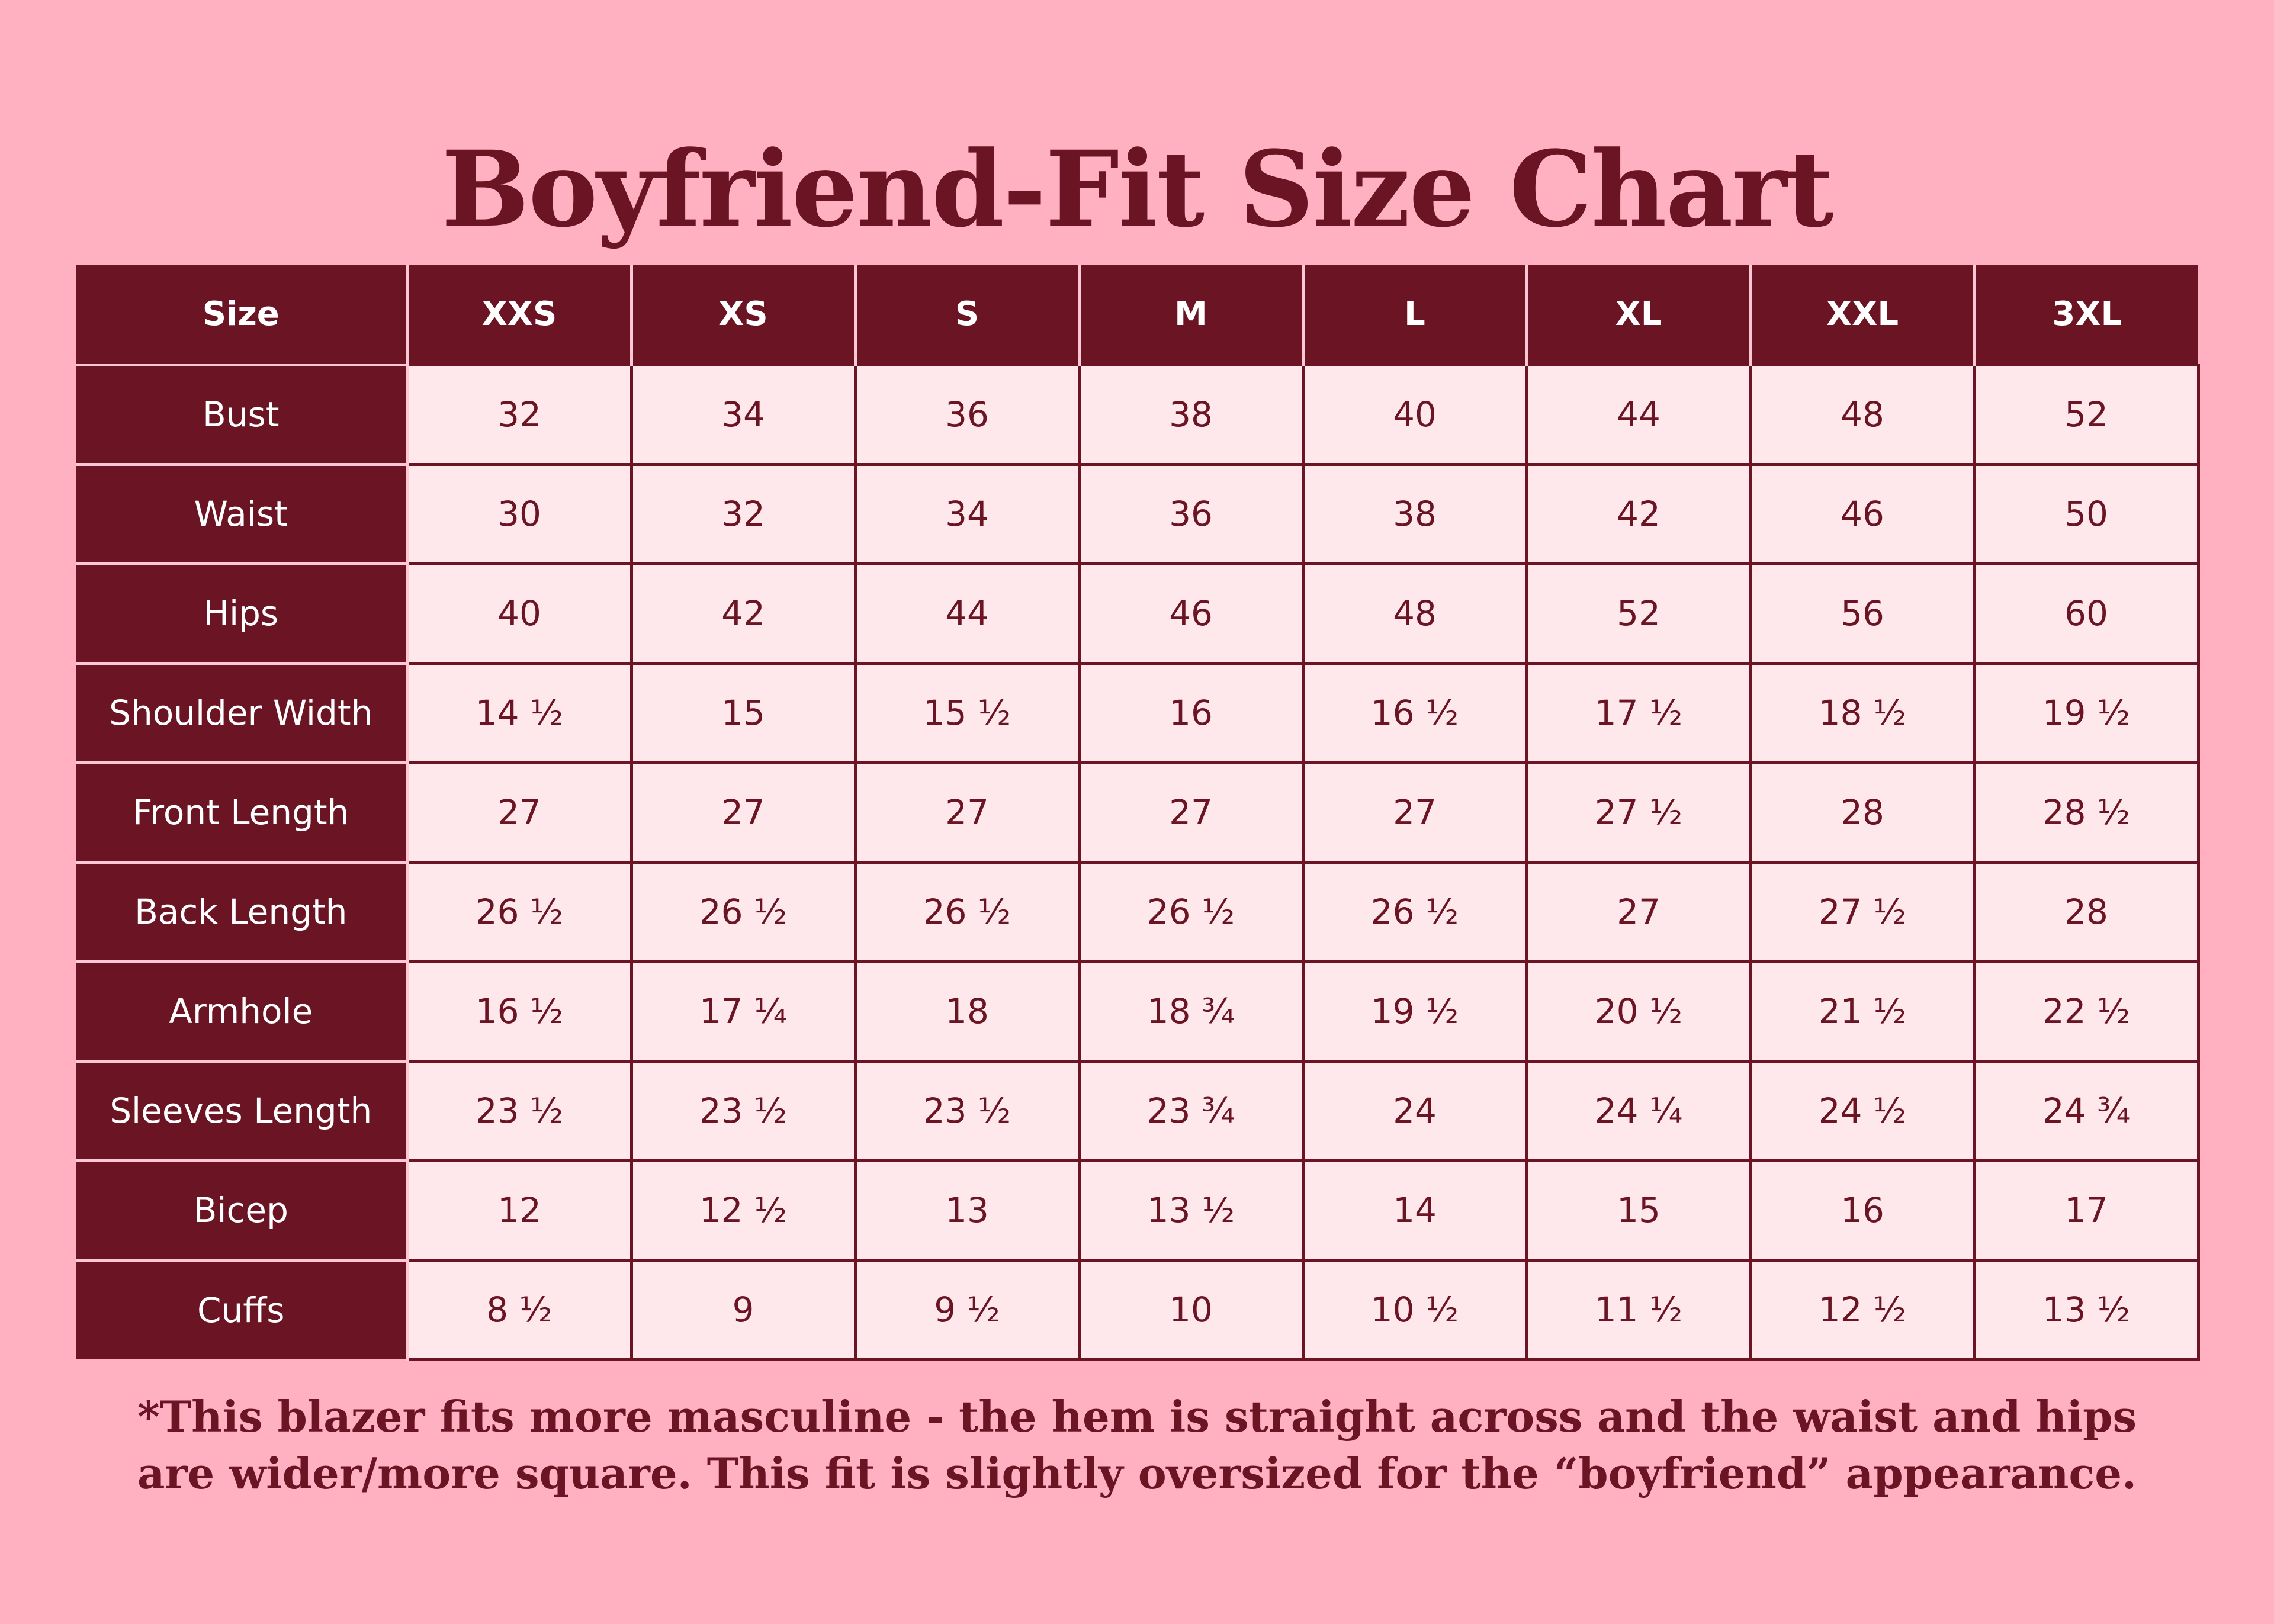 Image resolution: width=2274 pixels, height=1624 pixels. I want to click on table-row: Bust 32 34 36 38 40 44 48 52, so click(1138, 414).